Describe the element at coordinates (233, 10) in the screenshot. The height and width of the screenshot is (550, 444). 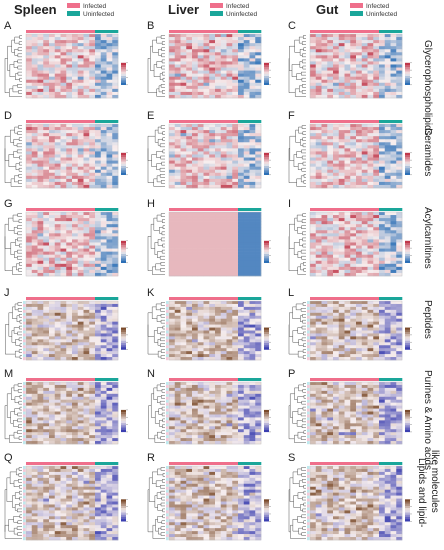
I see `legend-b: Infected Uninfected` at that location.